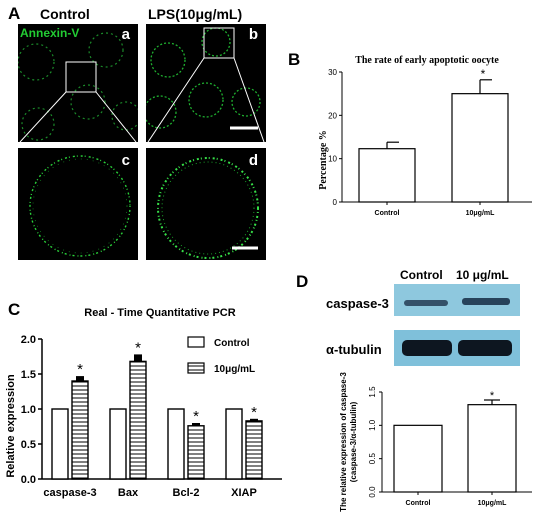 Image resolution: width=550 pixels, height=514 pixels. I want to click on panel-d-letter: D, so click(302, 281).